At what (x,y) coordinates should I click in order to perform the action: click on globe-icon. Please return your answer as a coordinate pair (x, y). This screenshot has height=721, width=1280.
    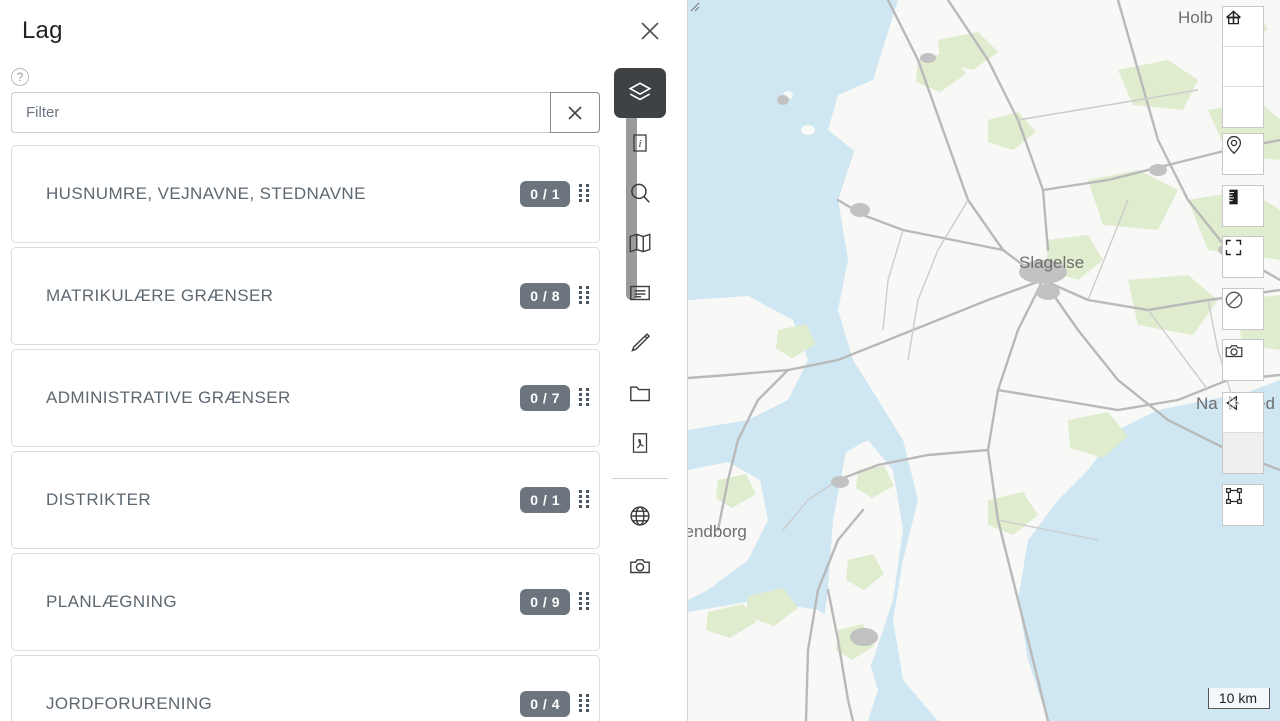
    Looking at the image, I should click on (640, 516).